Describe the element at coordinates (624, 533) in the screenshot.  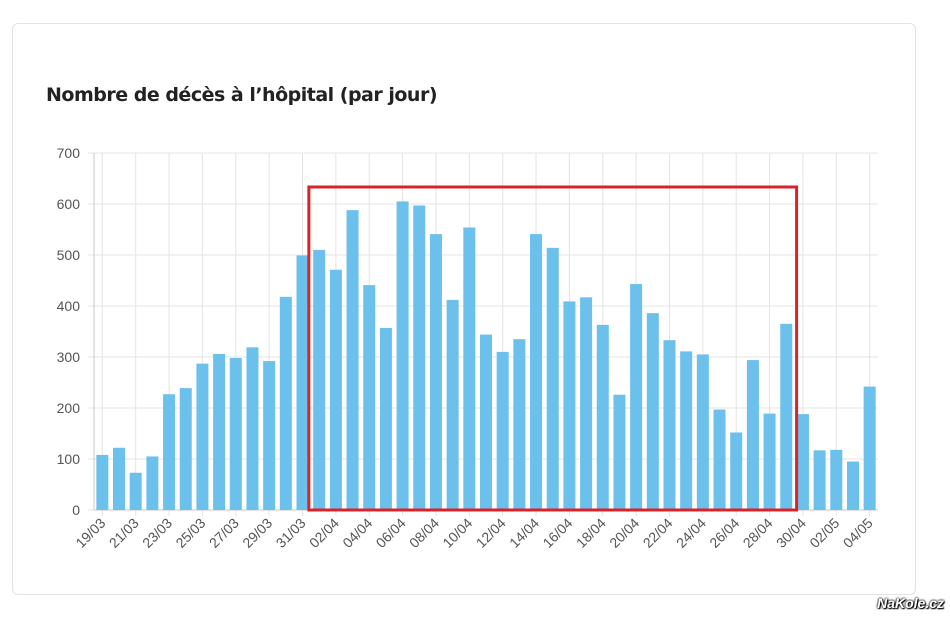
I see `x-tick-label: 20/04` at that location.